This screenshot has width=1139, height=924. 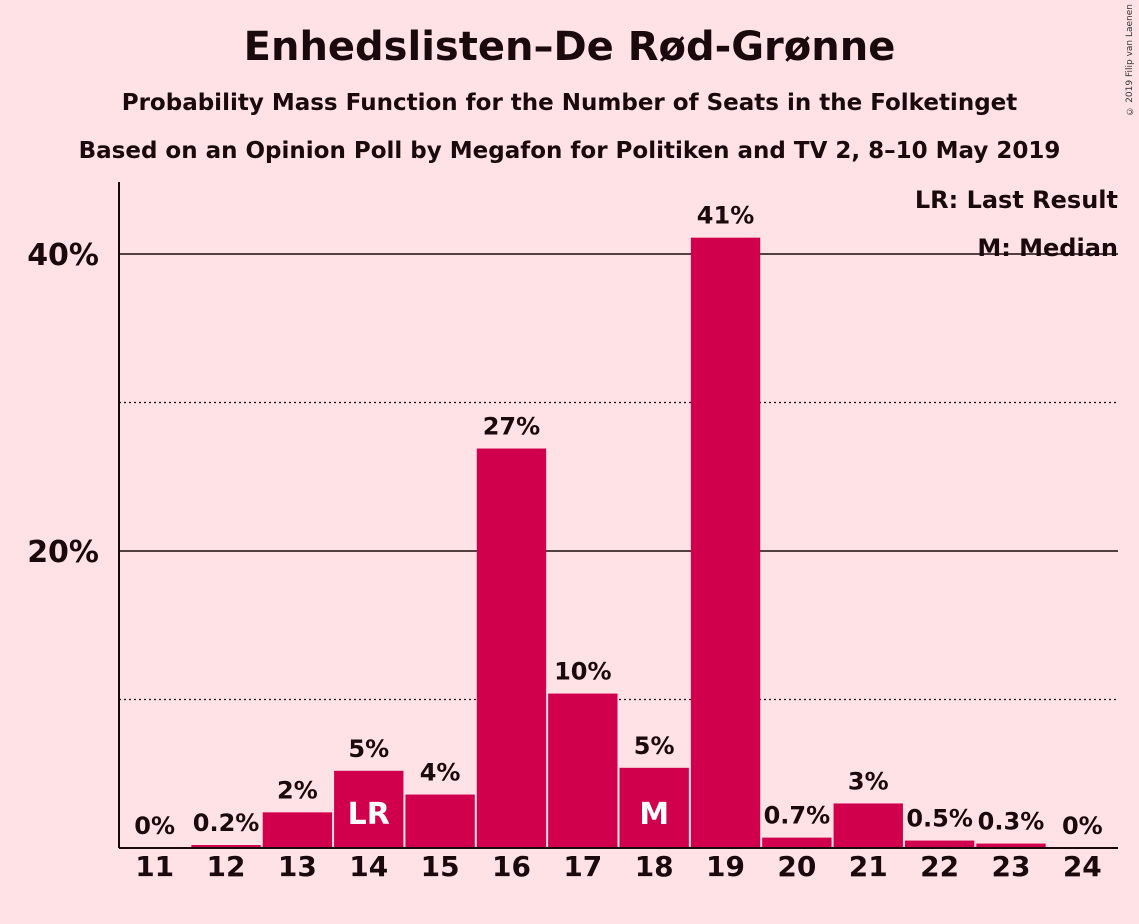 What do you see at coordinates (1011, 822) in the screenshot?
I see `value-label: 0.3%` at bounding box center [1011, 822].